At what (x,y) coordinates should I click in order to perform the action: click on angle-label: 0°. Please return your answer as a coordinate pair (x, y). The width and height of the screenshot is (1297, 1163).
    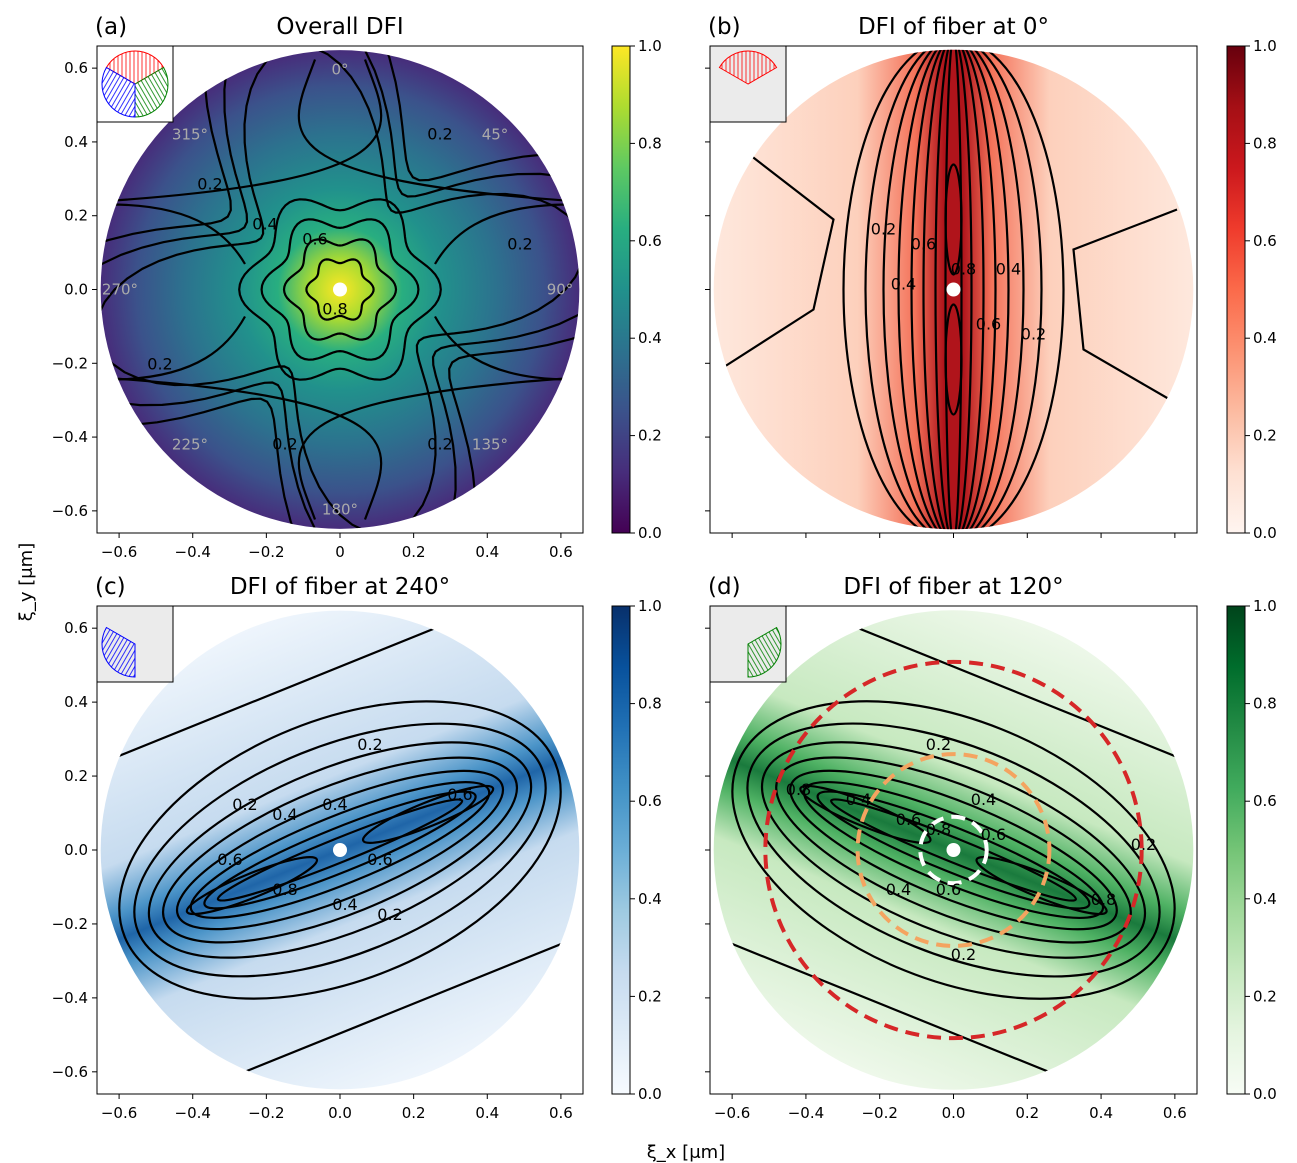
    Looking at the image, I should click on (339, 70).